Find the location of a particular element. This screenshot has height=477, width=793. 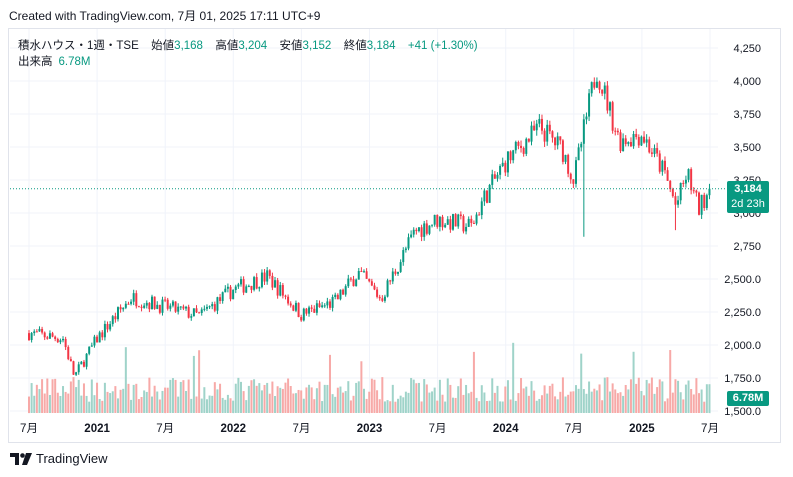

x-tick-label: 2023 is located at coordinates (370, 429).